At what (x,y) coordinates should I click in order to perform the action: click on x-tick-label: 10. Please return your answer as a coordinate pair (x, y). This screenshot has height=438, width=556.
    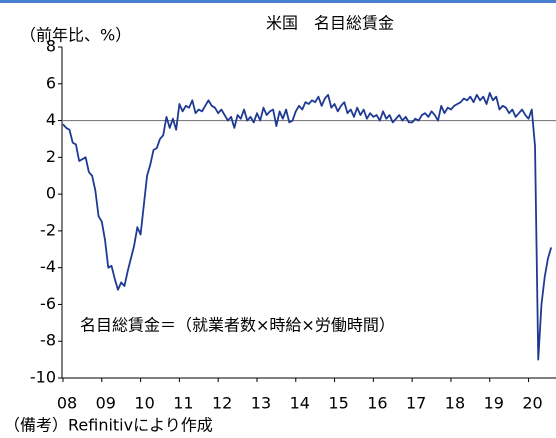
    Looking at the image, I should click on (144, 403).